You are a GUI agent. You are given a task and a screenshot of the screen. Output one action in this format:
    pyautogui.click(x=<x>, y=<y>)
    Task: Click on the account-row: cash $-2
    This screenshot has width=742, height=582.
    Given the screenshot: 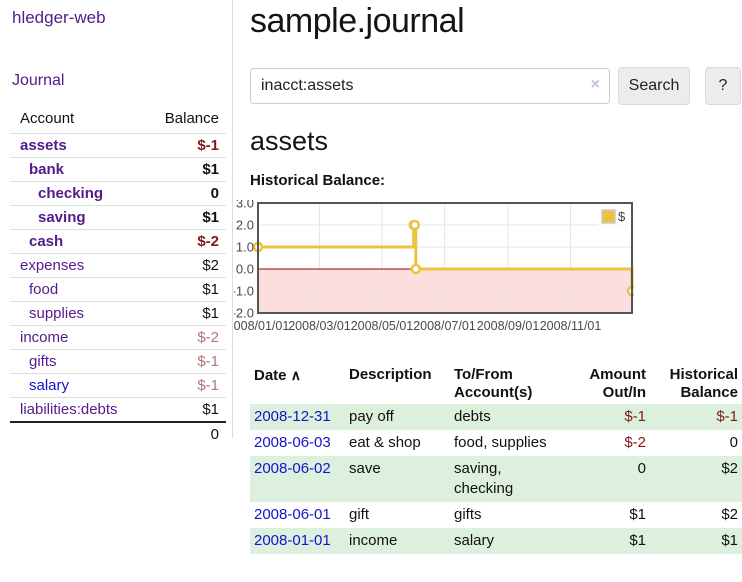 What is the action you would take?
    pyautogui.click(x=118, y=241)
    